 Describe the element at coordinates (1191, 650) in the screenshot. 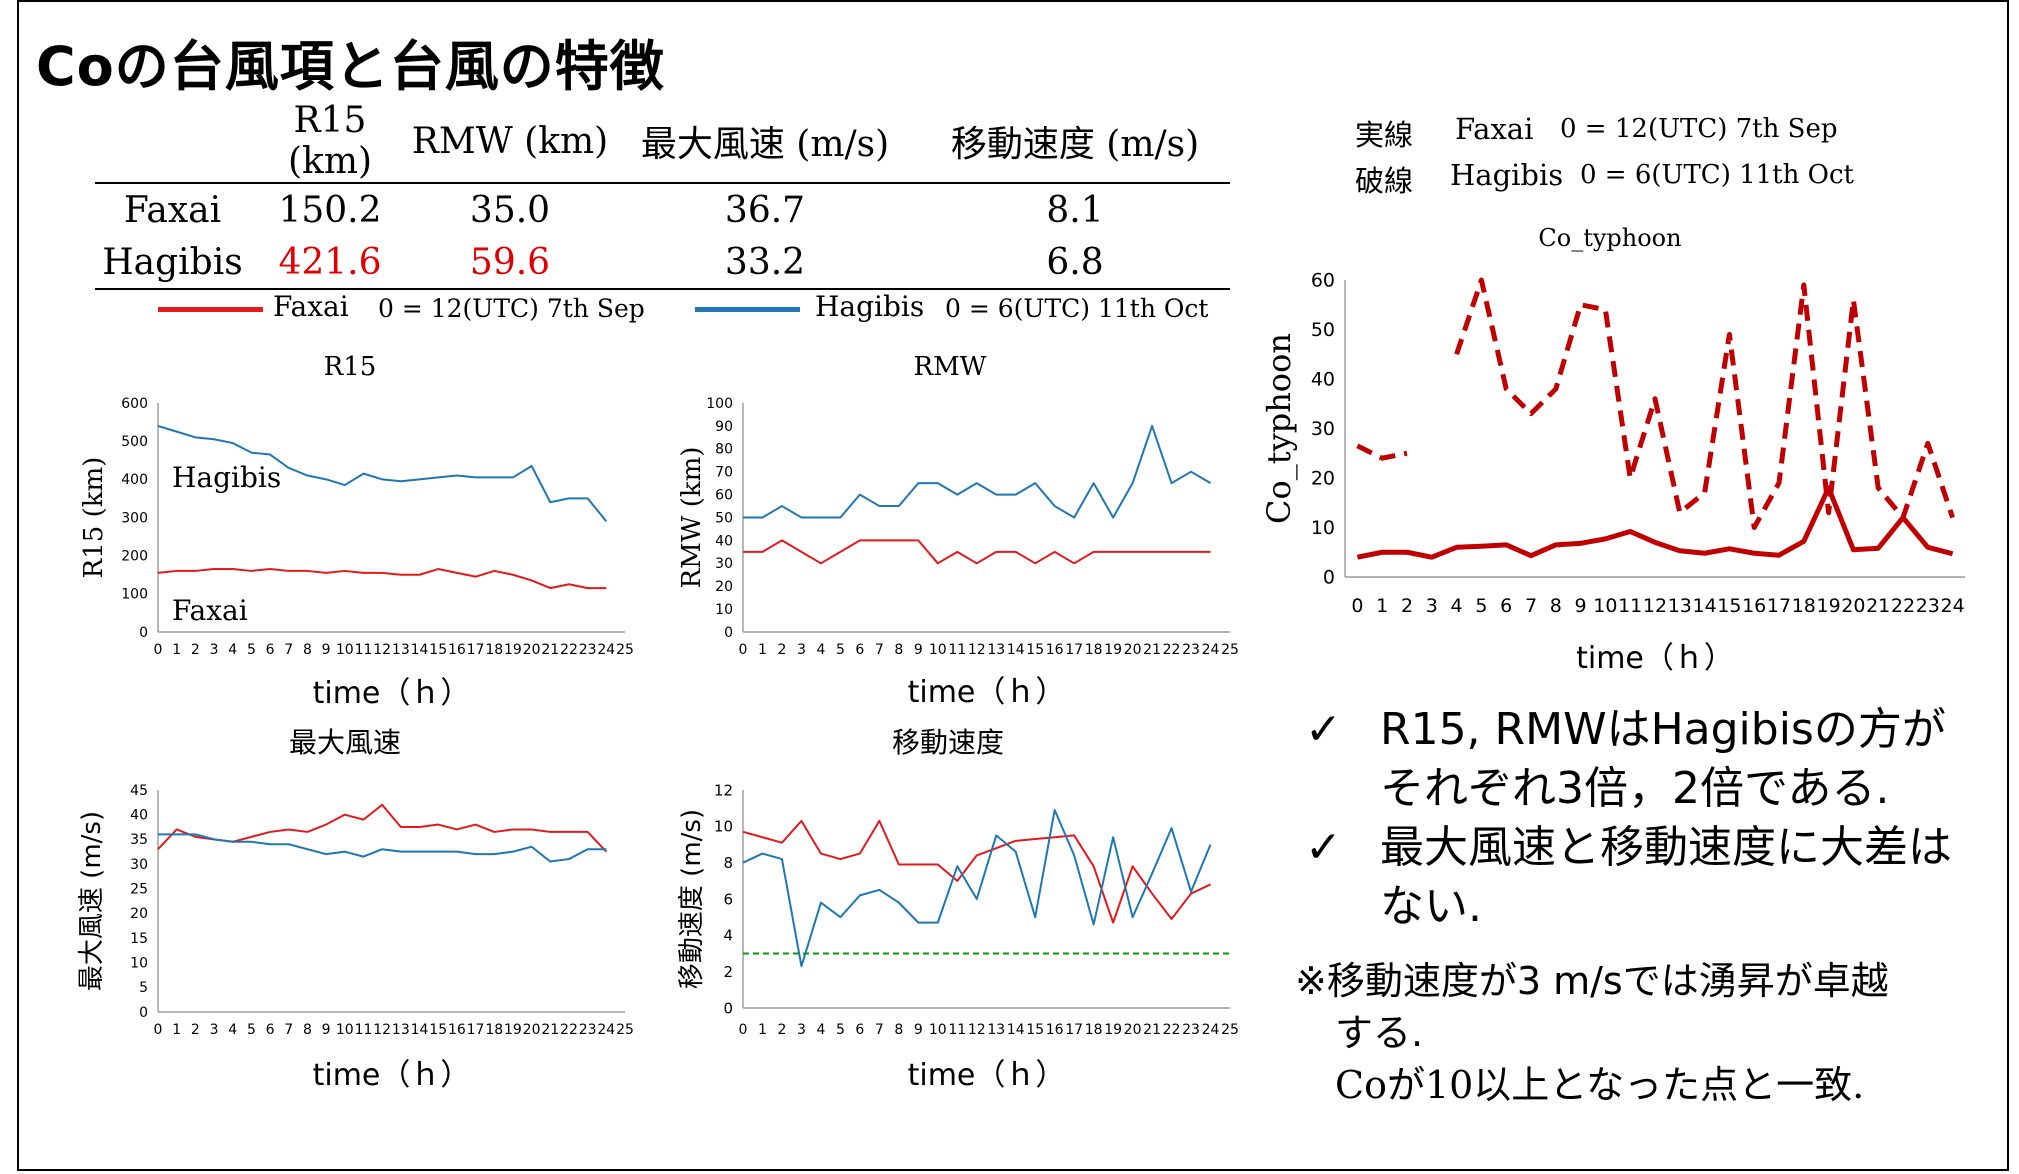

I see `x-tick-label: 23` at that location.